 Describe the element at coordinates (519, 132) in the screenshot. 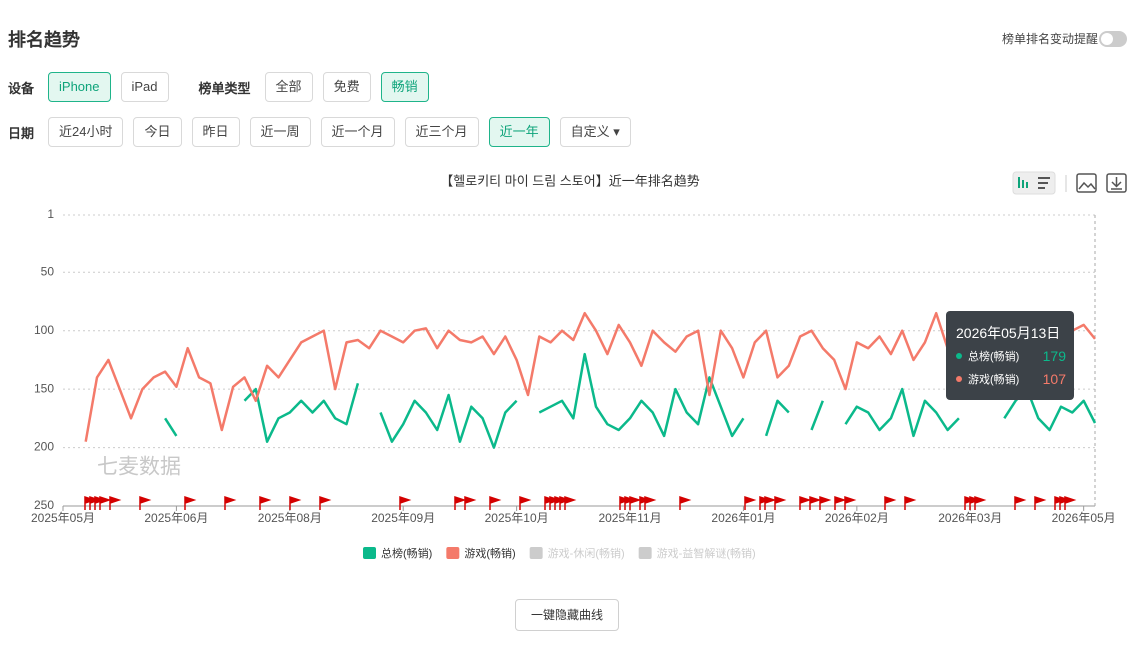

I see `filter-button: 近一年` at that location.